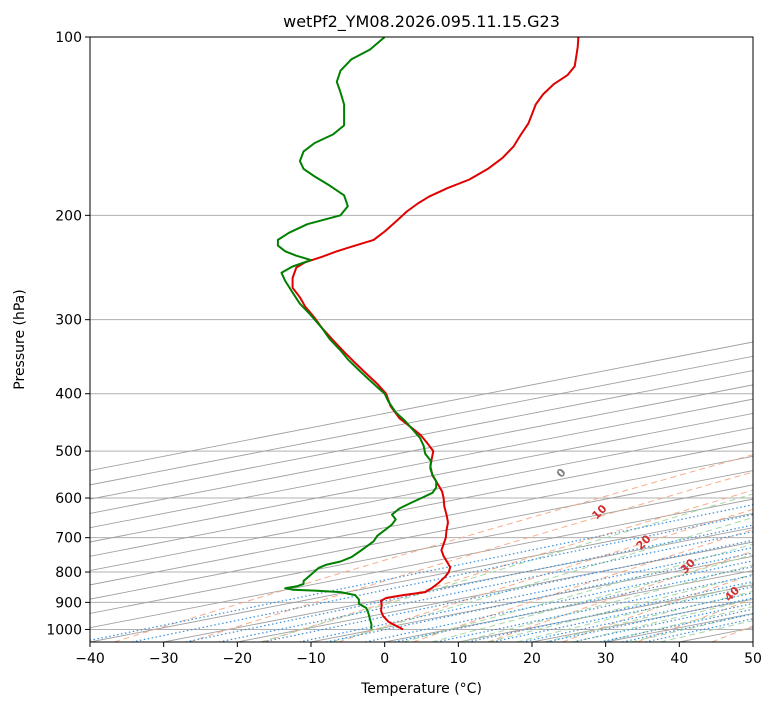 The image size is (775, 708). Describe the element at coordinates (532, 659) in the screenshot. I see `x-tick-label: 20` at that location.